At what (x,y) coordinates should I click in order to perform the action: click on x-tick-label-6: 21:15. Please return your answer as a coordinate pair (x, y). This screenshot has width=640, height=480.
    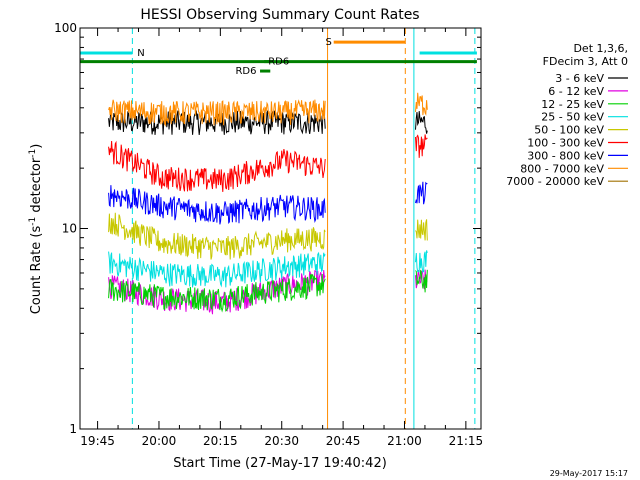
    Looking at the image, I should click on (466, 441).